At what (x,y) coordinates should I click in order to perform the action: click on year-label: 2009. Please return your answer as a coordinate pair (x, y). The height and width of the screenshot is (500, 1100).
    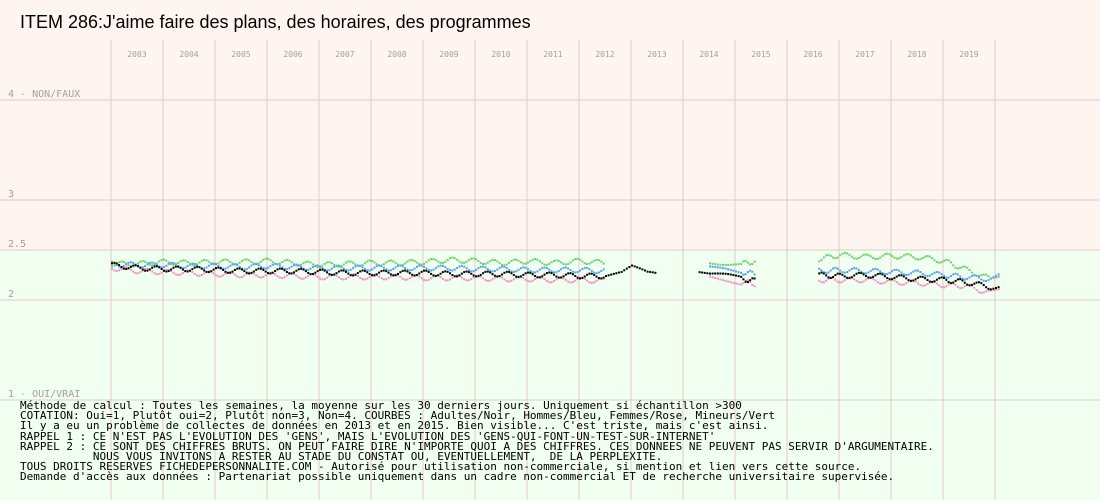
    Looking at the image, I should click on (448, 54).